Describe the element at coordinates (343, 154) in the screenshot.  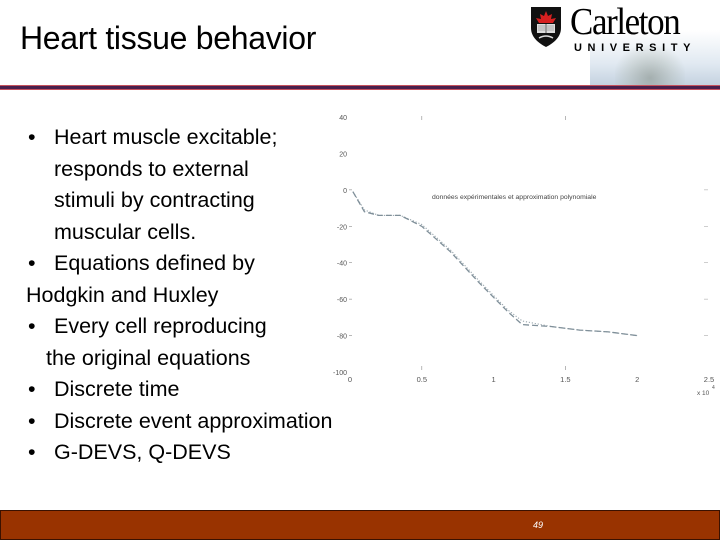
I see `y-tick-label: 20` at that location.